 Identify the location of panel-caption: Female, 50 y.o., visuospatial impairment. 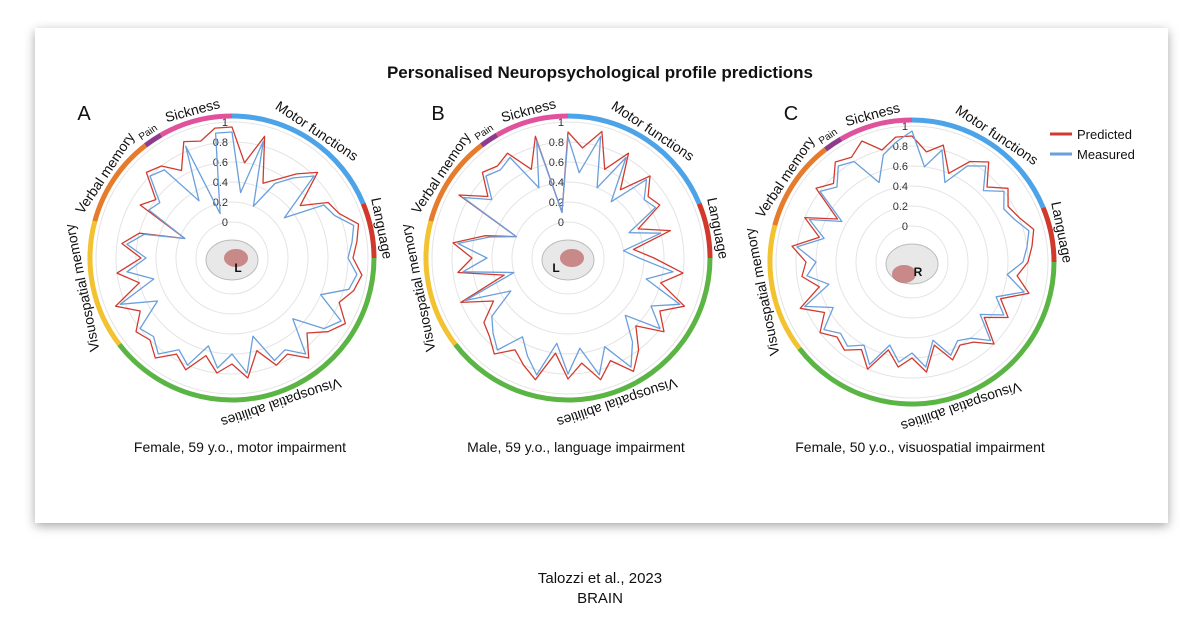
(920, 447).